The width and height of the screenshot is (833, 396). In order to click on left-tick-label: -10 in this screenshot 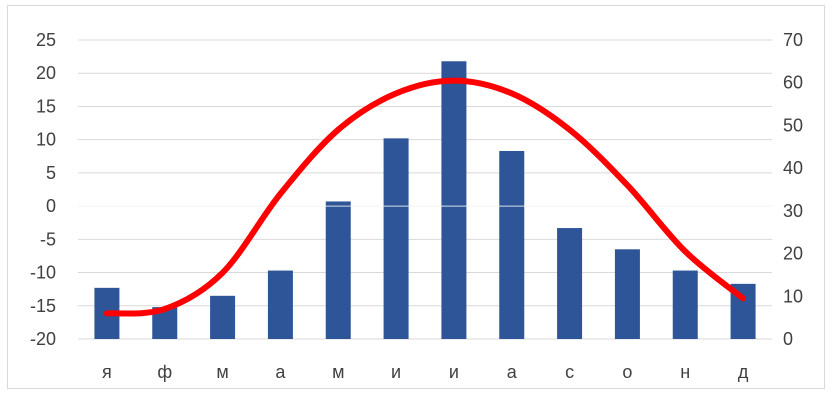, I will do `click(43, 273)`.